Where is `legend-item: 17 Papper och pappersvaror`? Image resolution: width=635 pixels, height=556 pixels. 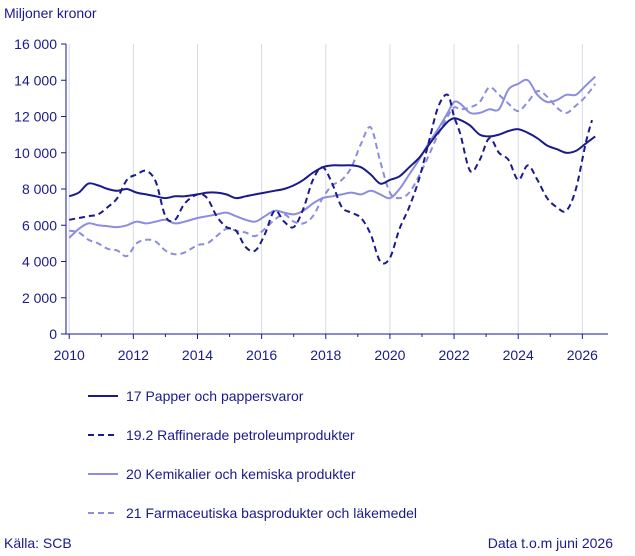
legend-item: 17 Papper och pappersvaror is located at coordinates (195, 396).